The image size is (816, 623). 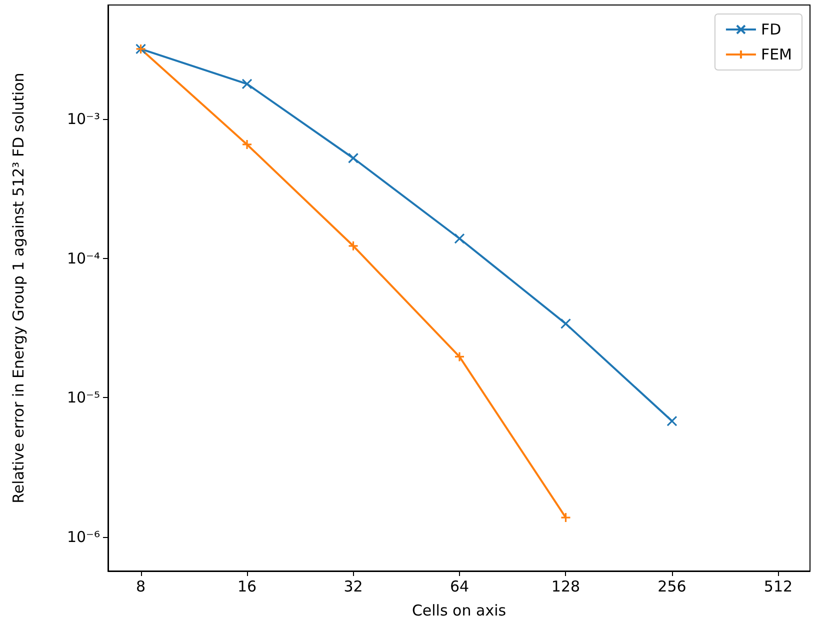 What do you see at coordinates (353, 587) in the screenshot?
I see `x-tick-label: 32` at bounding box center [353, 587].